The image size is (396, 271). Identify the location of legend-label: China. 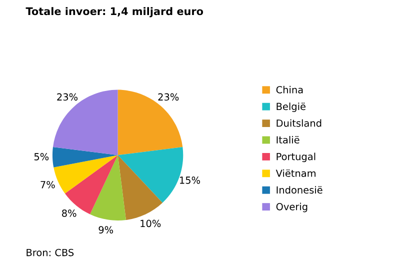
(289, 90).